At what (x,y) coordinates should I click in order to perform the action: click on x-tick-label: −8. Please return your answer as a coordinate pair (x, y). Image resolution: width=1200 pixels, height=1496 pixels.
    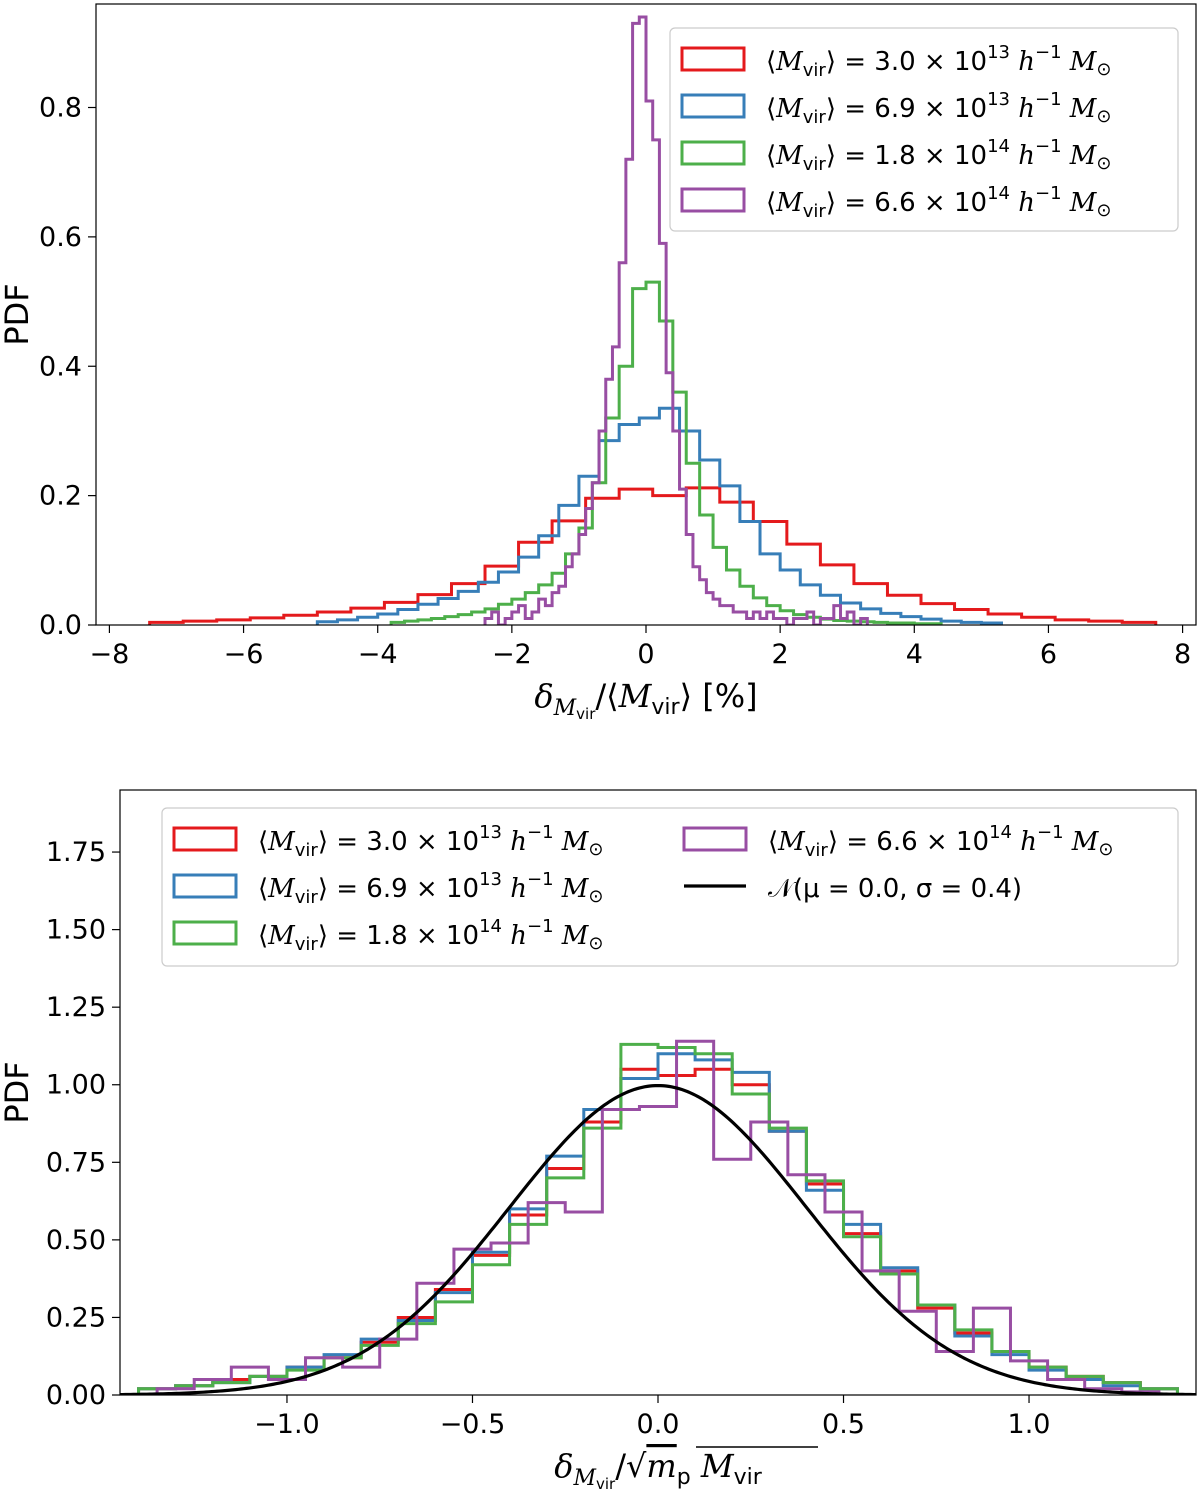
    Looking at the image, I should click on (110, 654).